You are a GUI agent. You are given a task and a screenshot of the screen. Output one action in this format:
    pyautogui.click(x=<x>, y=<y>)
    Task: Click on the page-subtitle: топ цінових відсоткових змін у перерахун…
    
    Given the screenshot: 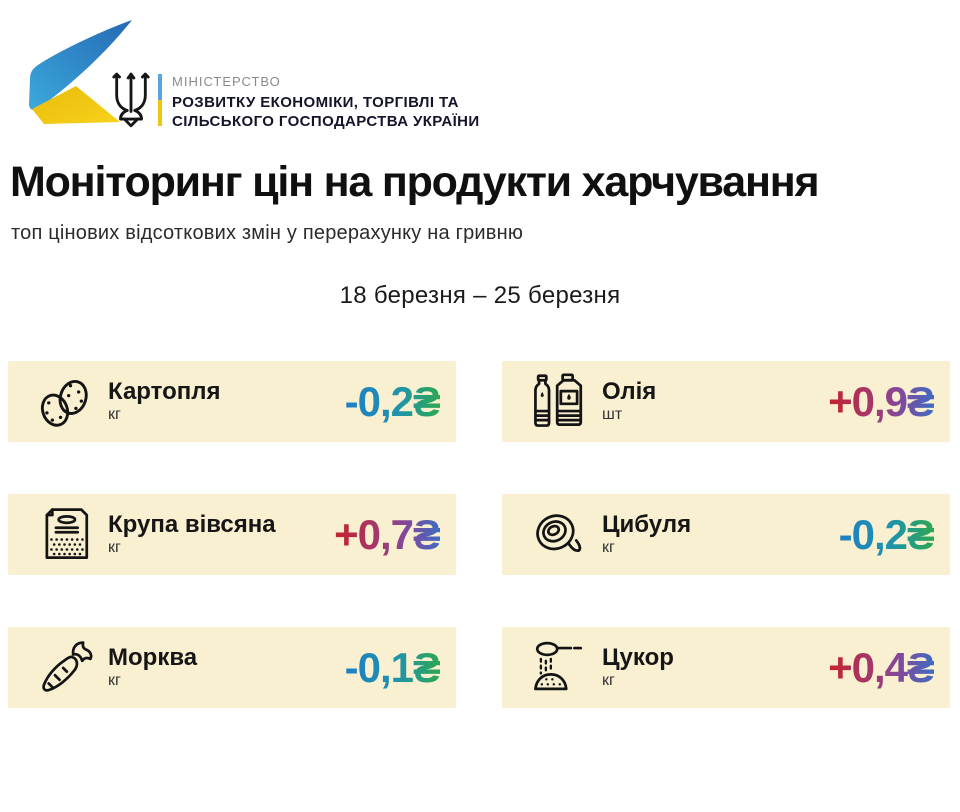 What is the action you would take?
    pyautogui.click(x=267, y=233)
    